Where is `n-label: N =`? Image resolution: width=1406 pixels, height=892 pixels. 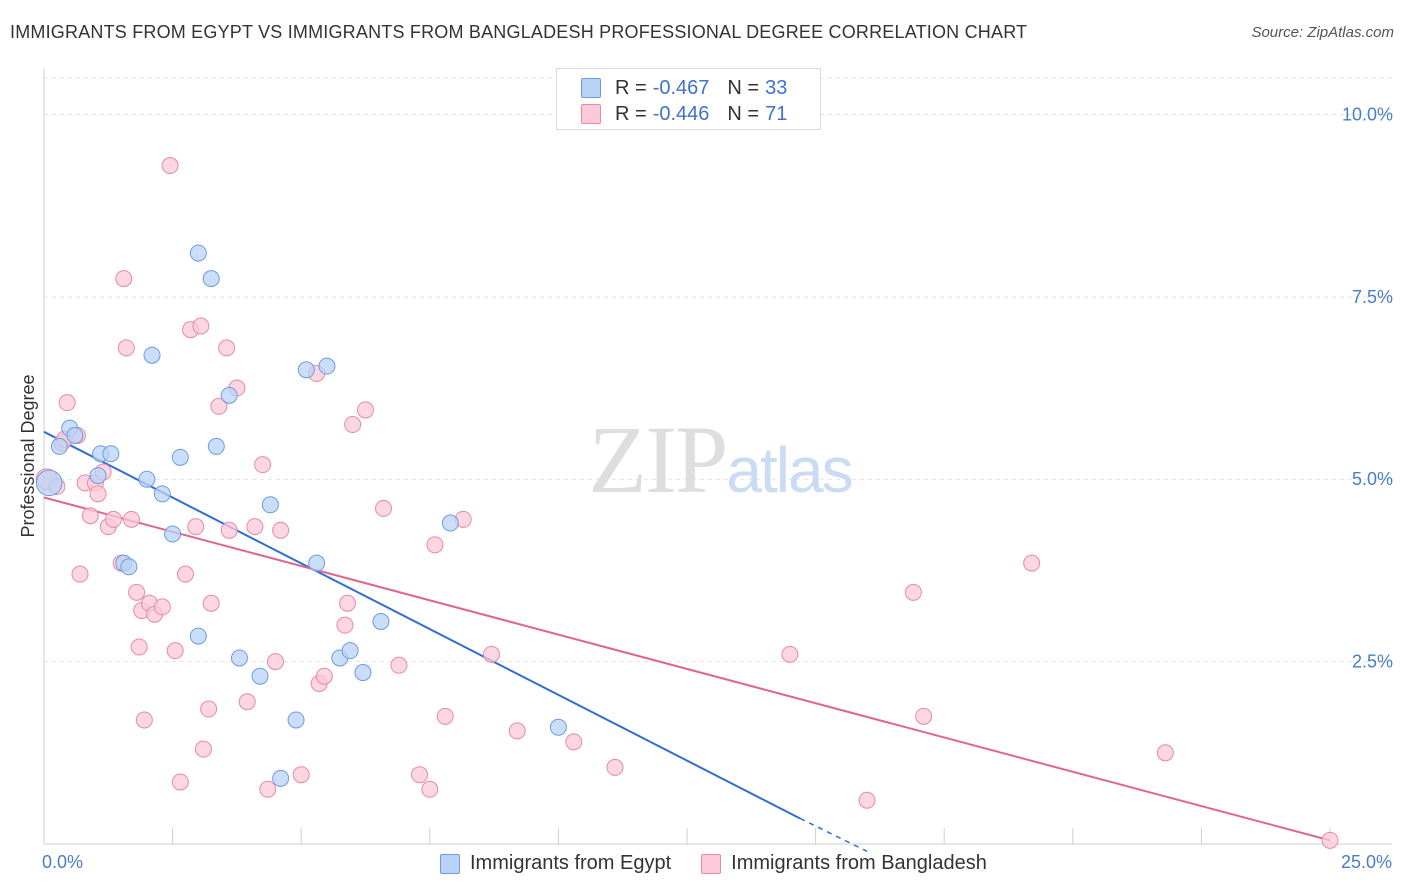
n-label: N = is located at coordinates (743, 87).